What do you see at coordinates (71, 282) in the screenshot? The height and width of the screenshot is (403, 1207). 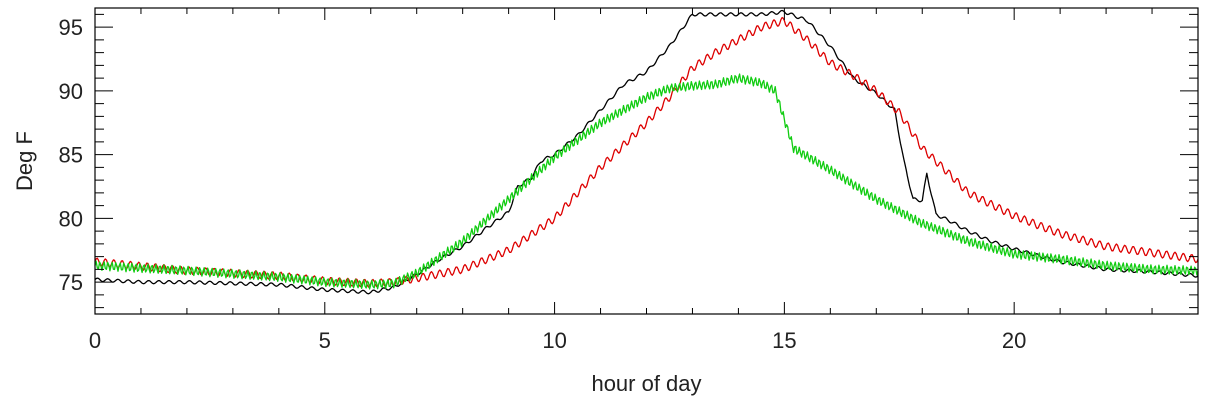 I see `y-tick-label: 75` at bounding box center [71, 282].